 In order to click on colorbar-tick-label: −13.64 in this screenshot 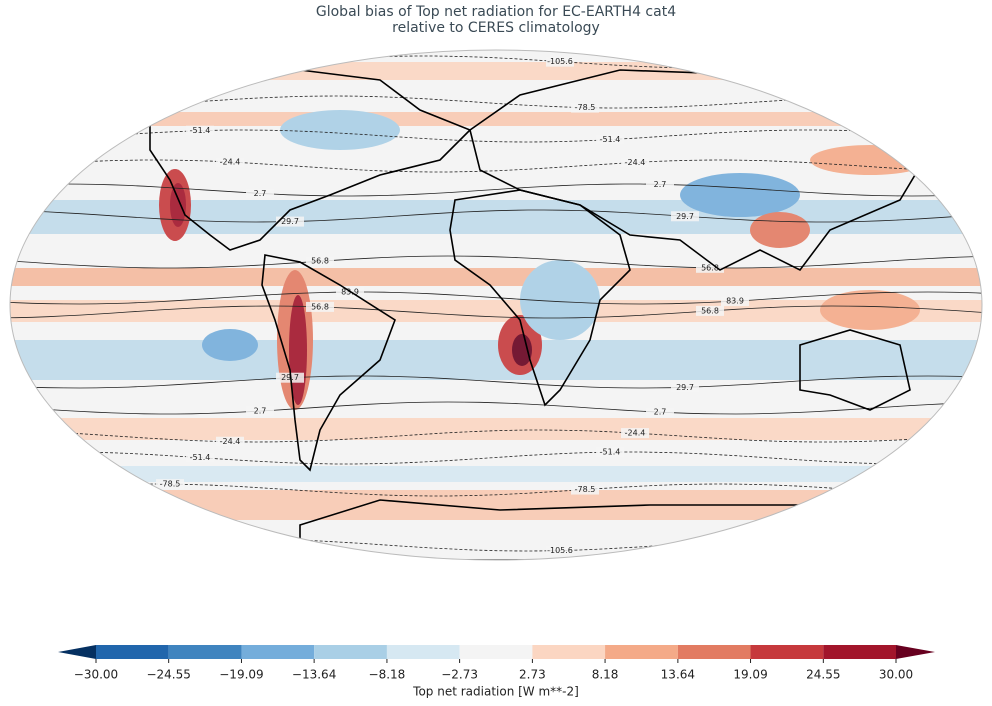, I will do `click(314, 675)`.